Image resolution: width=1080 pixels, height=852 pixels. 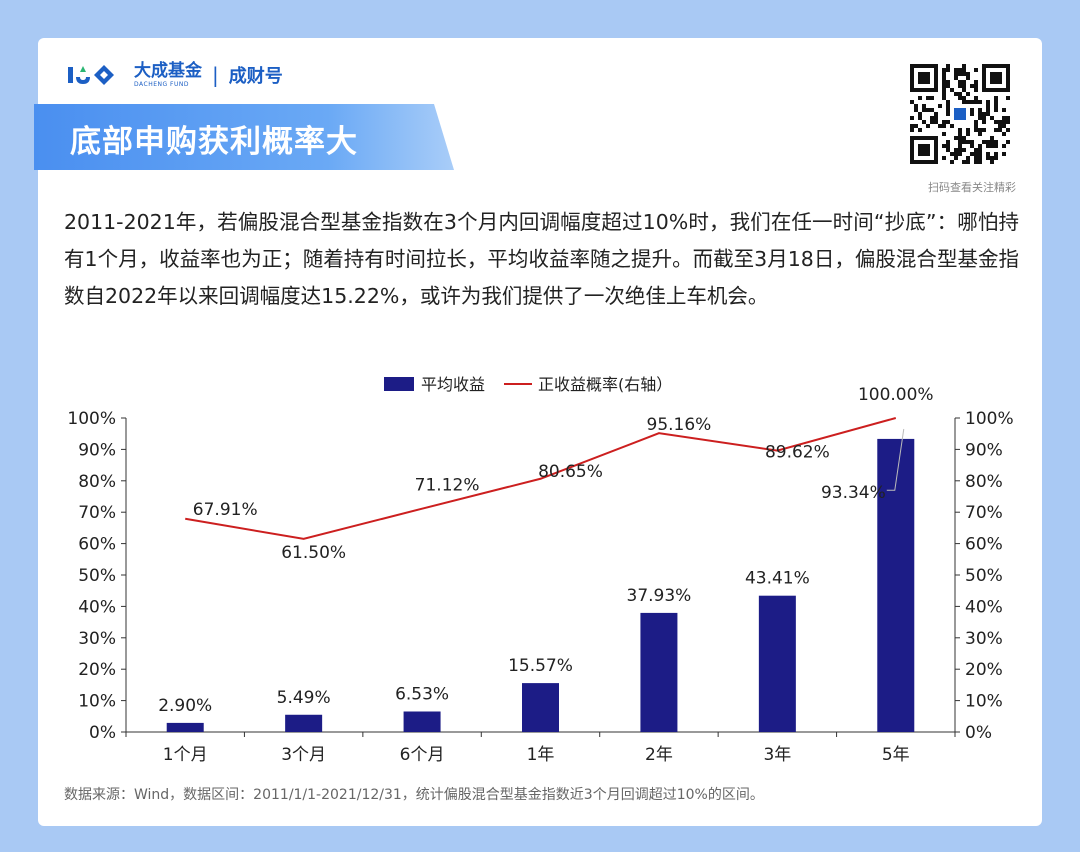 I want to click on line-positive-probability, so click(x=541, y=478).